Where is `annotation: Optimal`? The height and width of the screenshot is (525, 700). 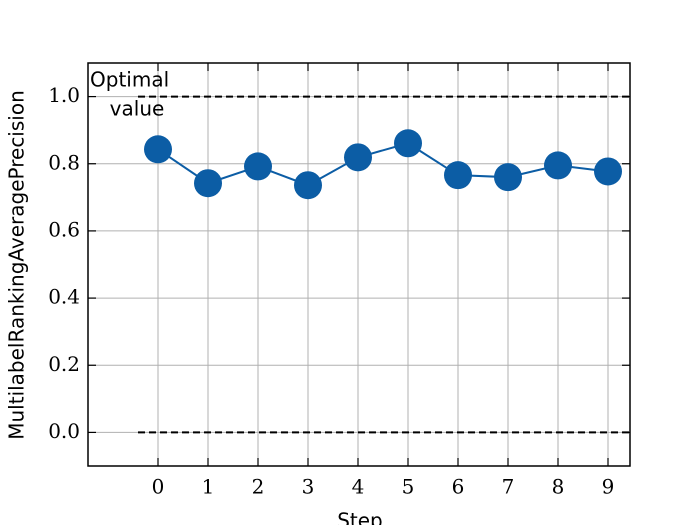 annotation: Optimal is located at coordinates (129, 80).